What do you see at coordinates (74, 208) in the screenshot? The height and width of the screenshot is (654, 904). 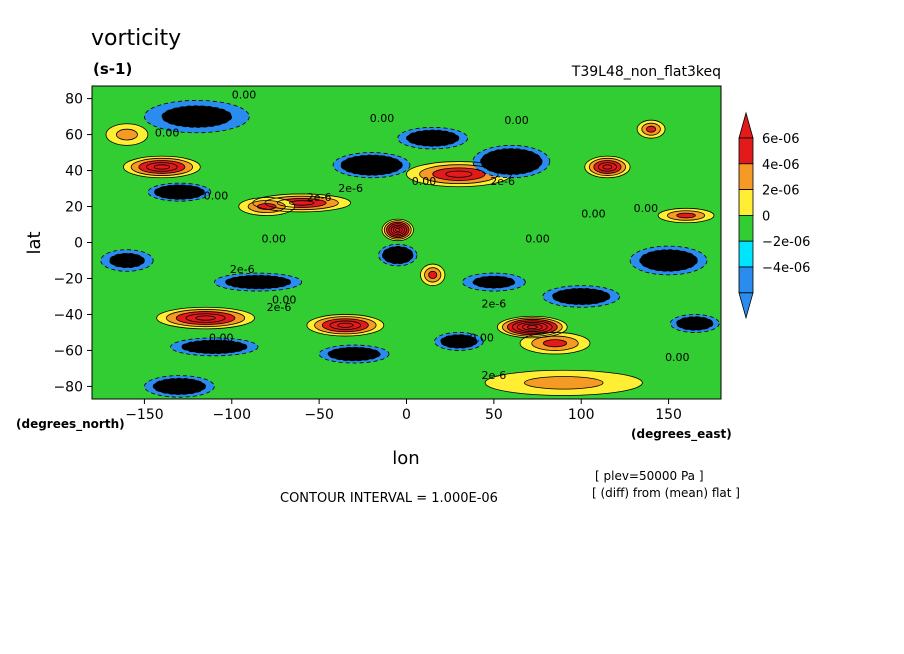 I see `y-tick-label-3: 20` at bounding box center [74, 208].